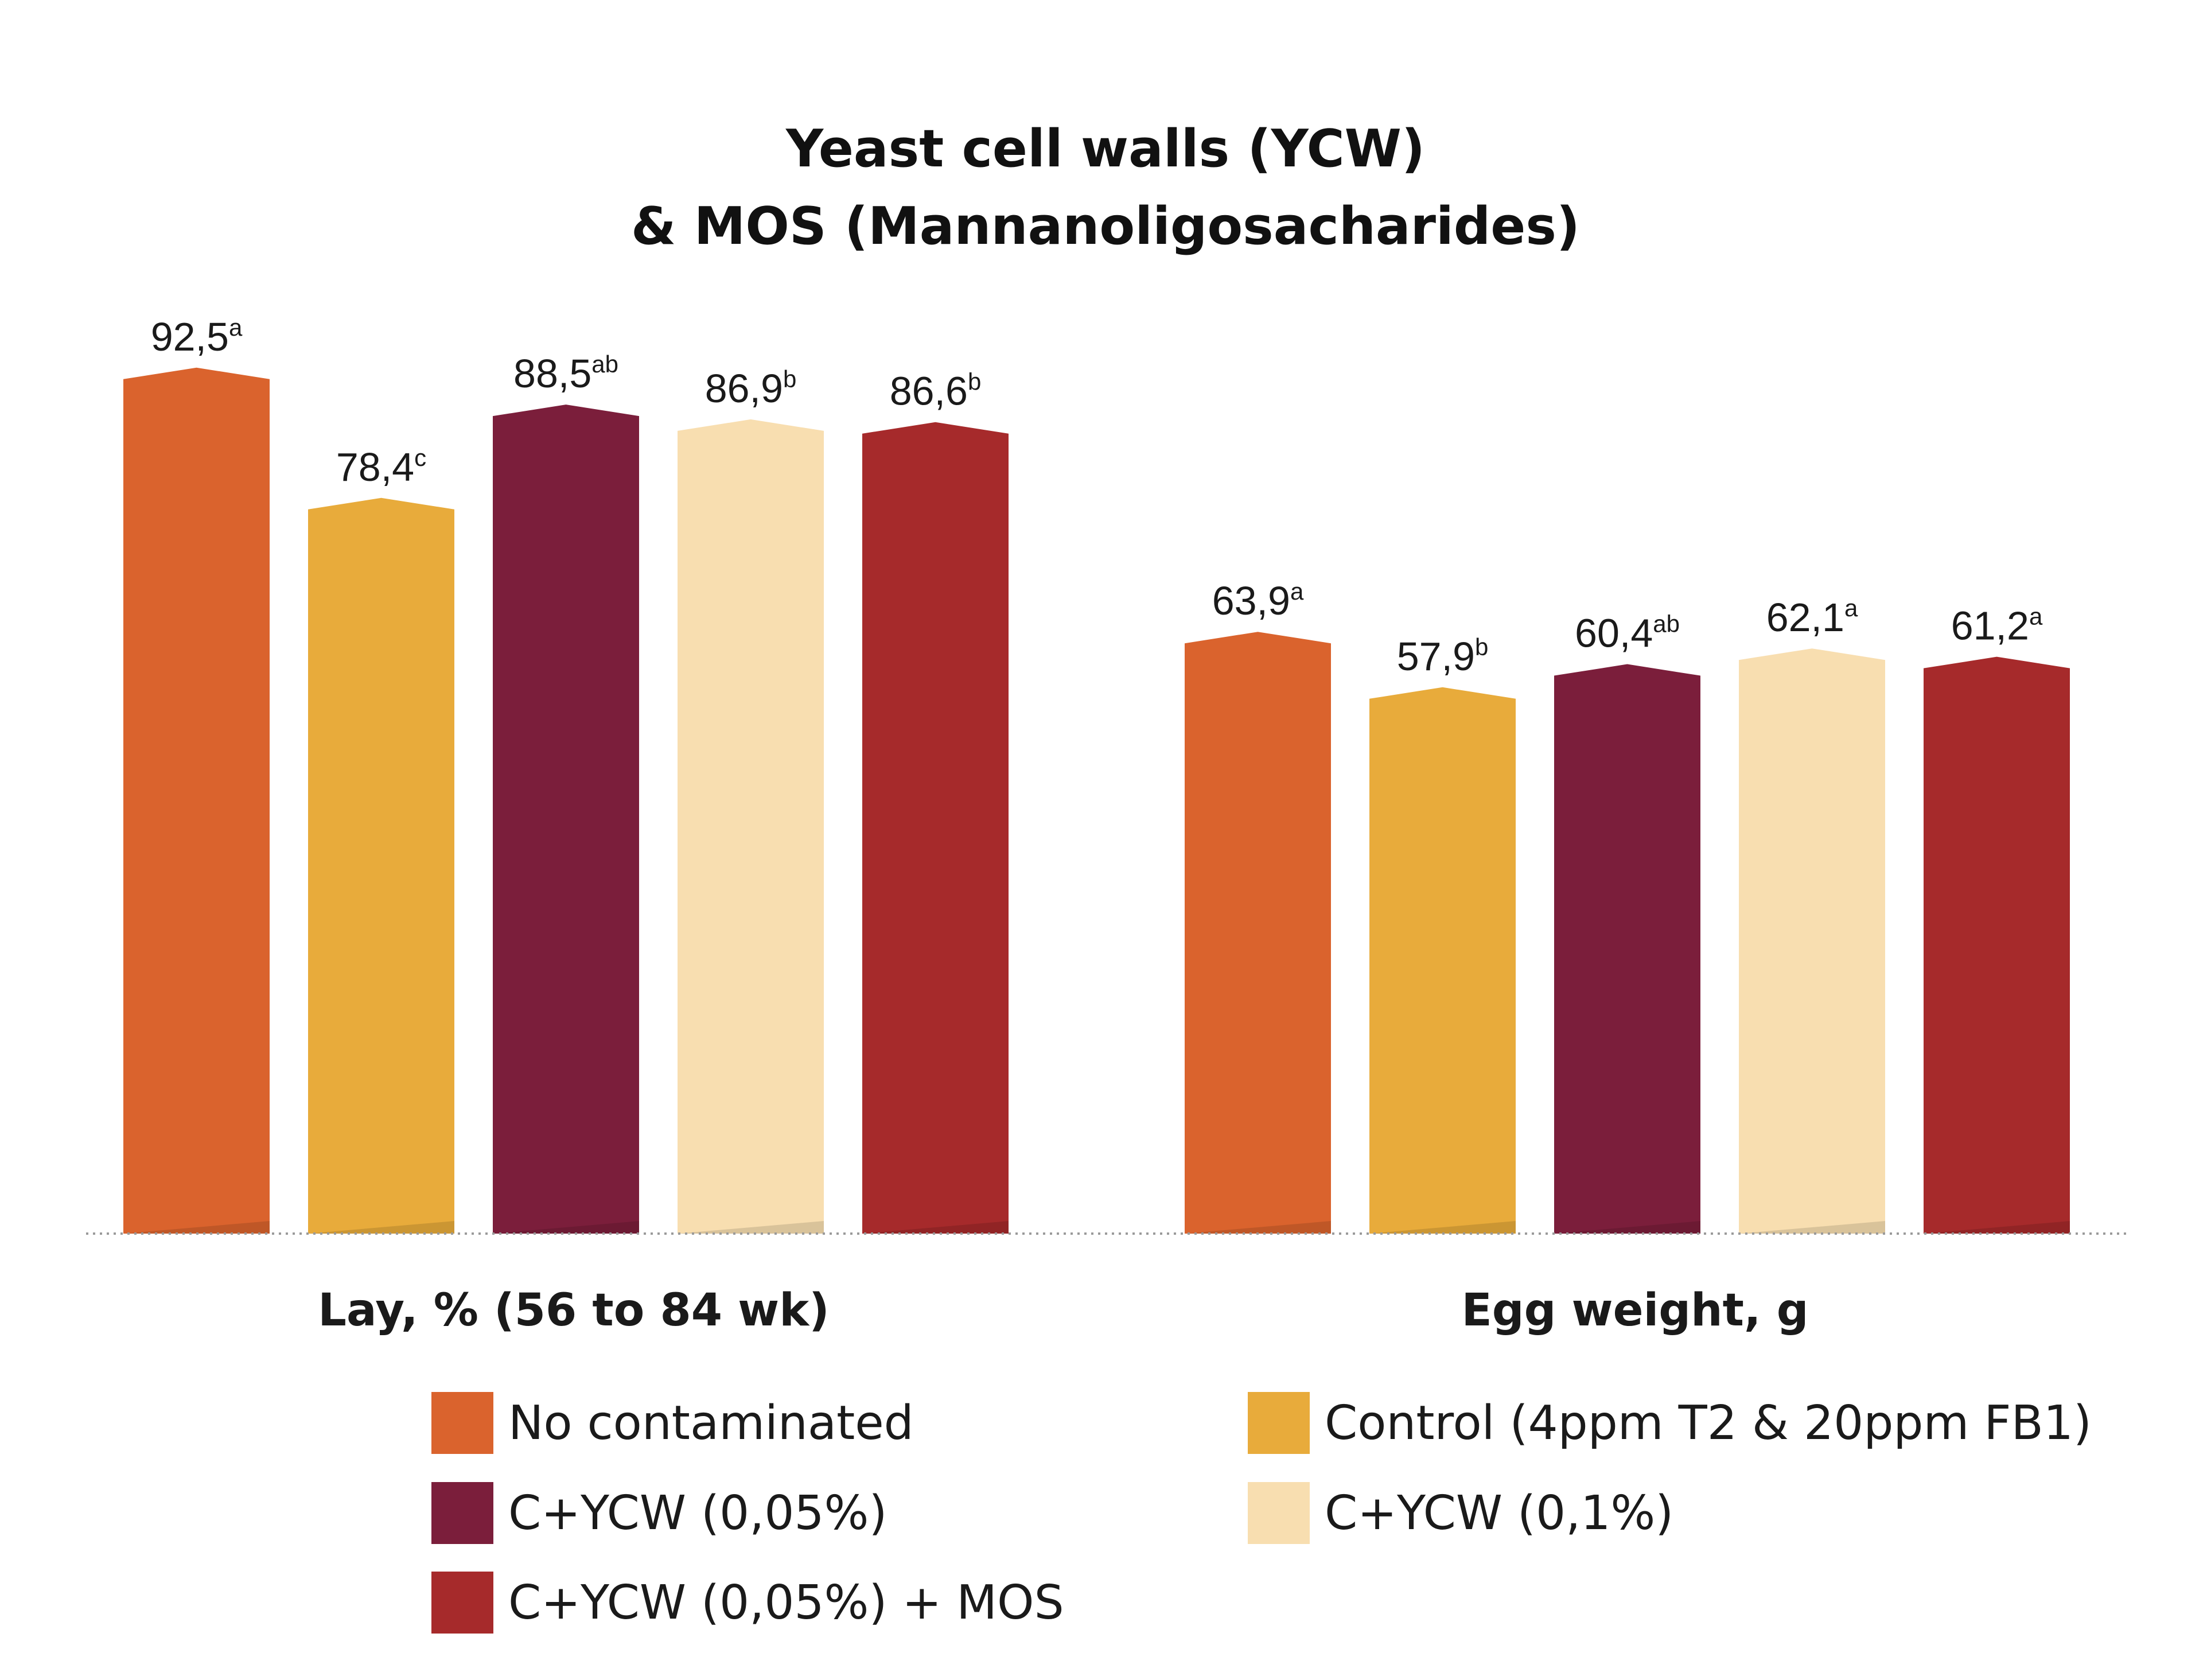  I want to click on value-label-series-3-category-2: 60,4ab, so click(1627, 633).